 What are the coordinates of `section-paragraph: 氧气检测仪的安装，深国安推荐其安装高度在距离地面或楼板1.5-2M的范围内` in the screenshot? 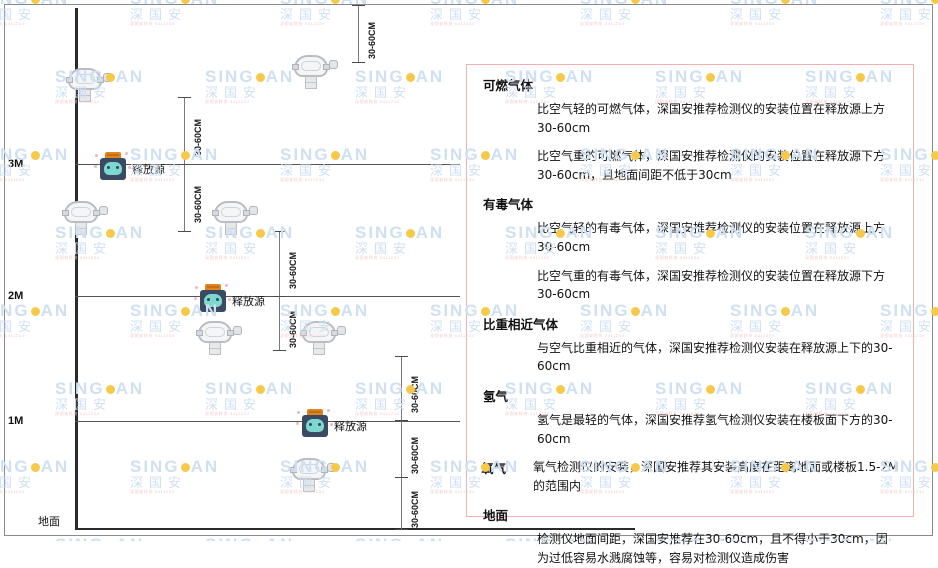 It's located at (716, 476).